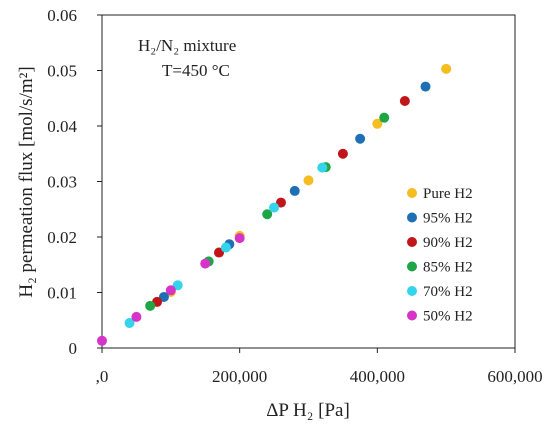  Describe the element at coordinates (196, 70) in the screenshot. I see `annotation-line-2: T=450 °C` at that location.